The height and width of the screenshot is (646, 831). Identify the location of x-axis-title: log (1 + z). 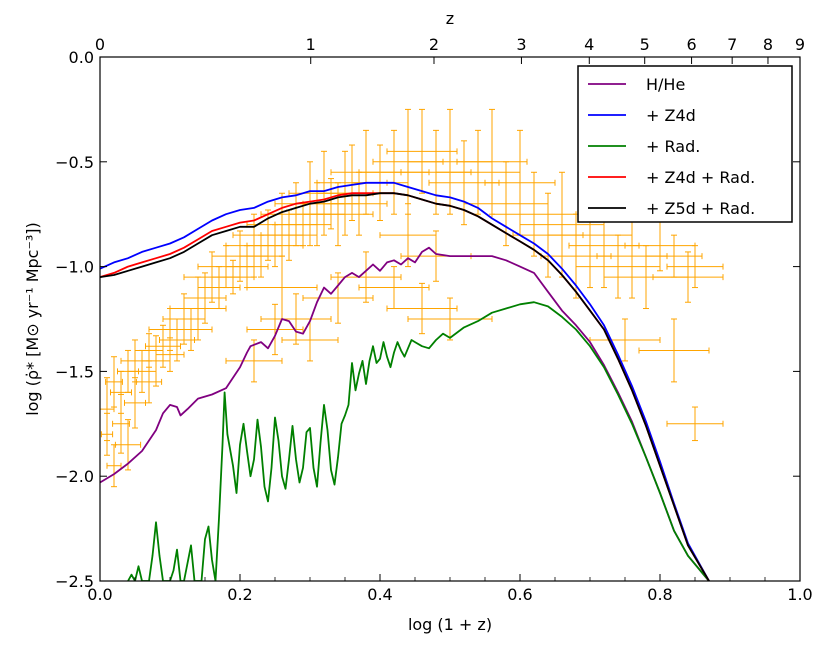
(450, 624).